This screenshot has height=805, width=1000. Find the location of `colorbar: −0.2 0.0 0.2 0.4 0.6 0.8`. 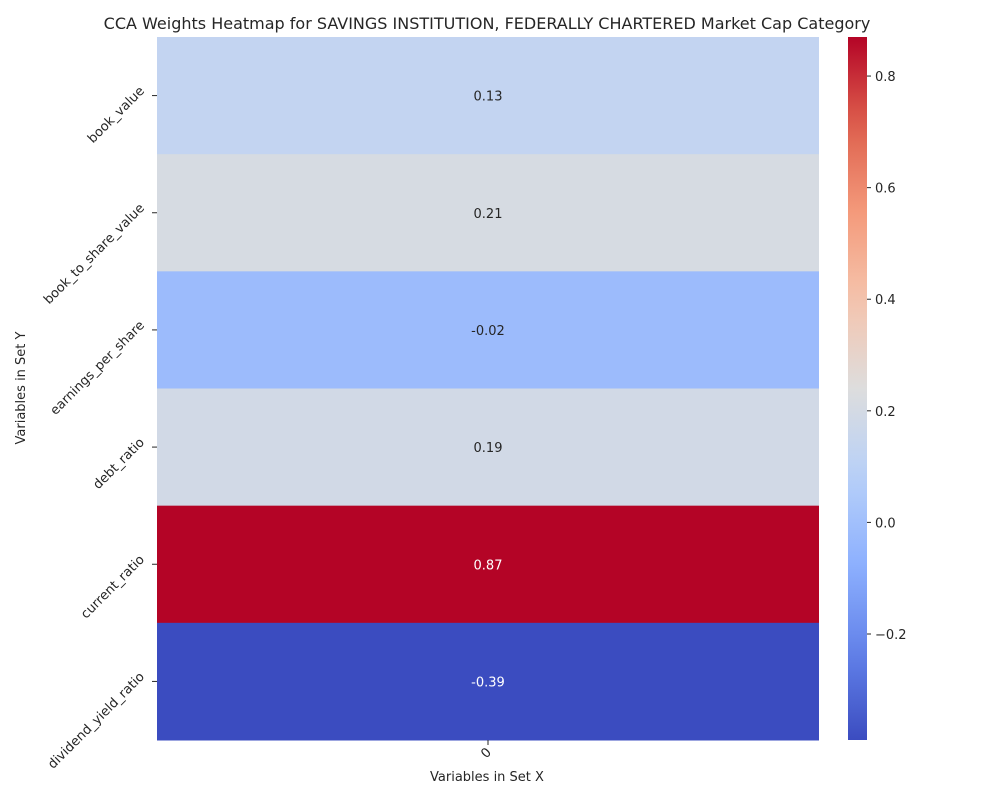

colorbar: −0.2 0.0 0.2 0.4 0.6 0.8 is located at coordinates (877, 388).